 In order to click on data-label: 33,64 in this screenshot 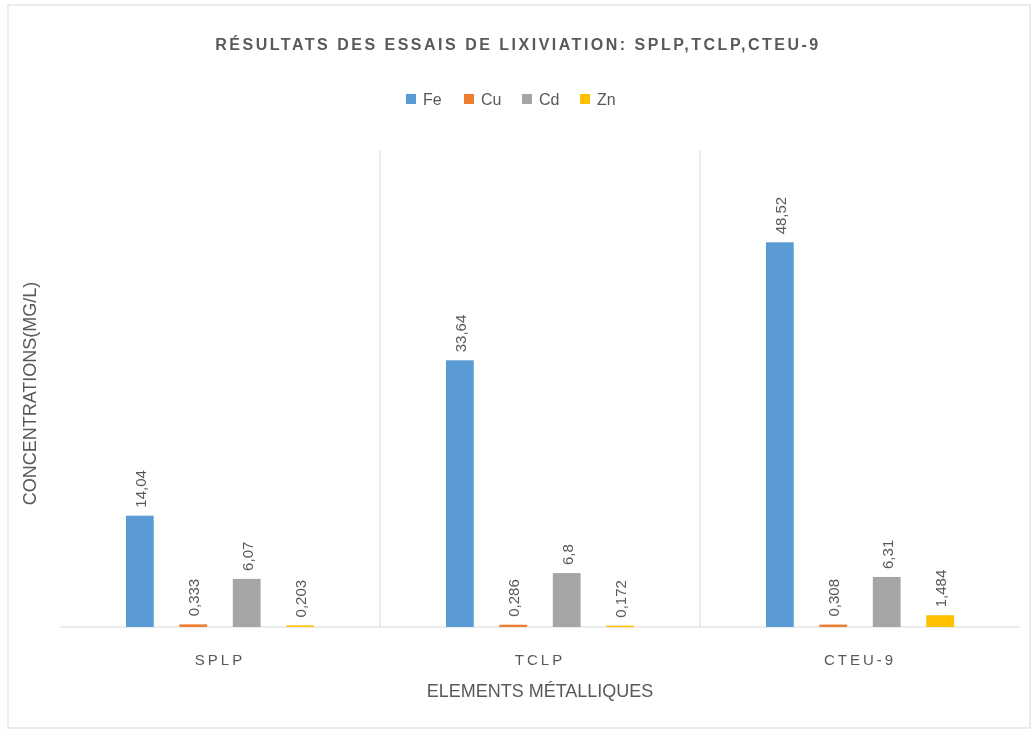, I will do `click(460, 333)`.